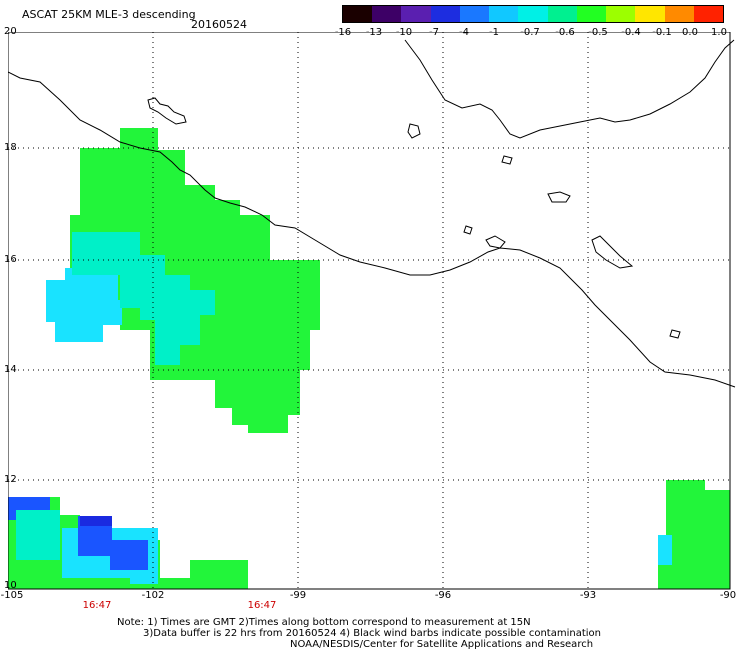  I want to click on wind-cells-green-se, so click(694, 534).